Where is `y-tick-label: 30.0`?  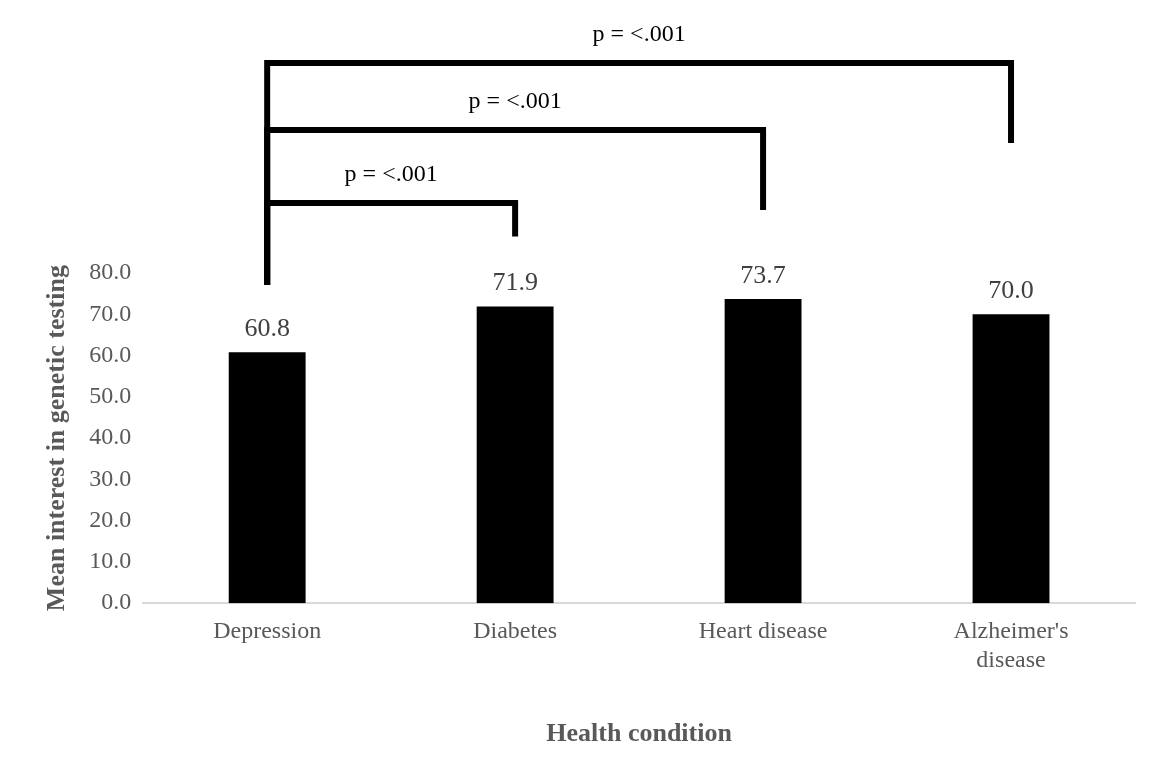
y-tick-label: 30.0 is located at coordinates (110, 477).